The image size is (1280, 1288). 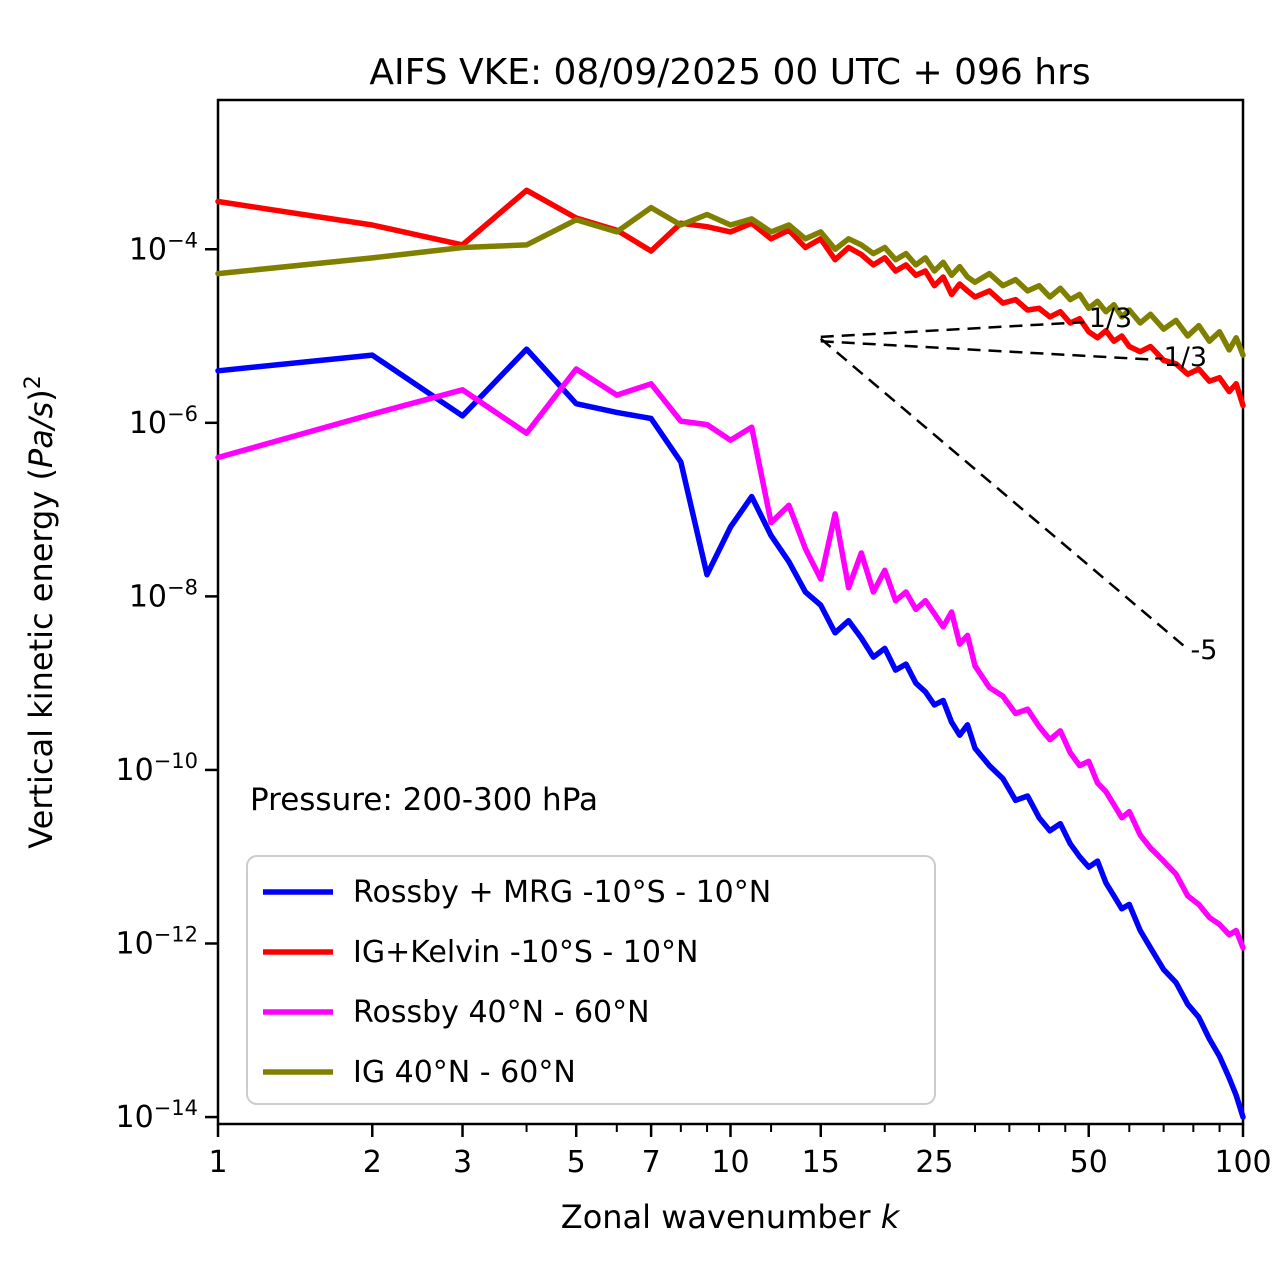 I want to click on legend-label: Rossby + MRG -10°S - 10°N, so click(x=562, y=892).